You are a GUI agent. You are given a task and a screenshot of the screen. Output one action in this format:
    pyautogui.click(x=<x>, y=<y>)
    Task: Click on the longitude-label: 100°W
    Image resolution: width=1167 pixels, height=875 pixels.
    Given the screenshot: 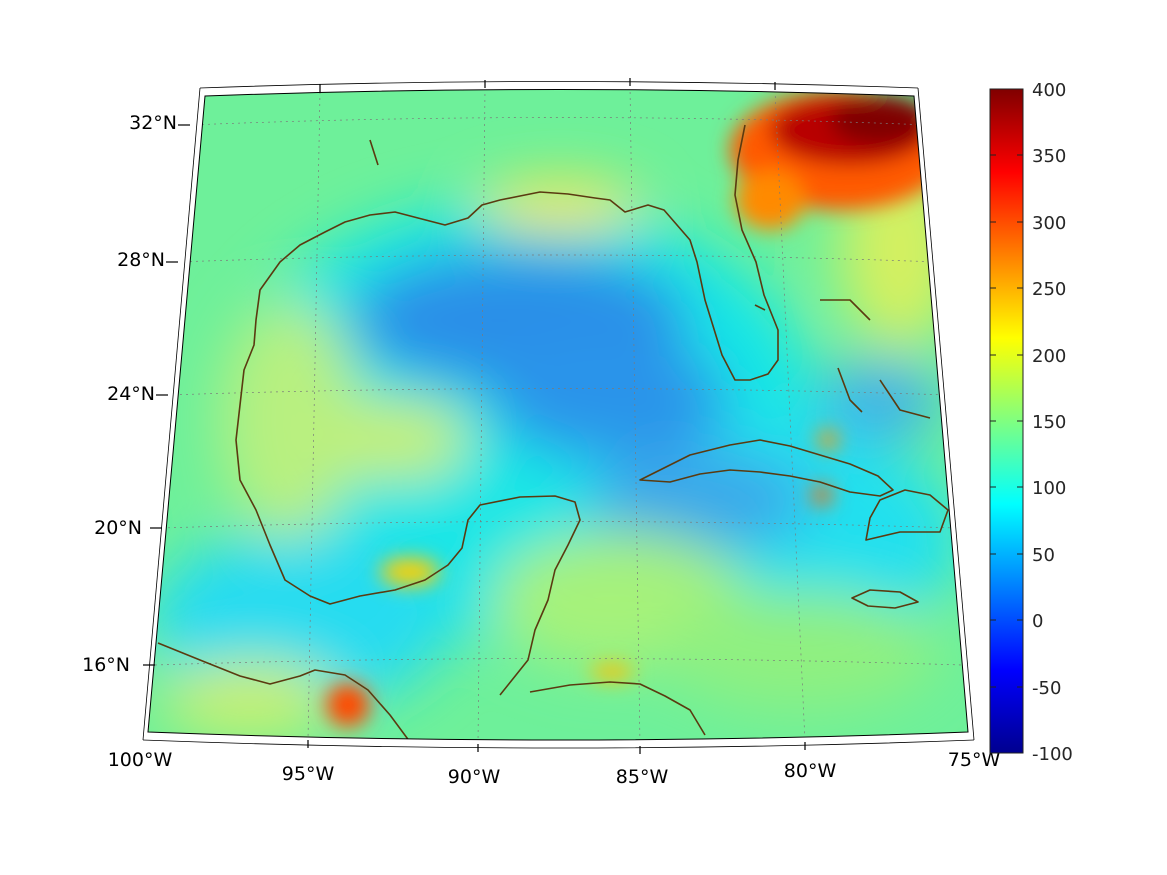 What is the action you would take?
    pyautogui.click(x=140, y=760)
    